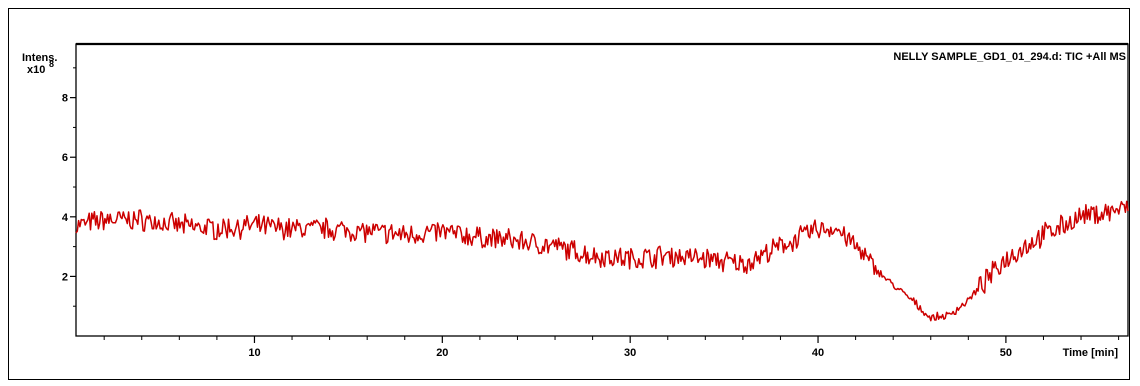  Describe the element at coordinates (1091, 353) in the screenshot. I see `x-axis-label: Time [min]` at that location.